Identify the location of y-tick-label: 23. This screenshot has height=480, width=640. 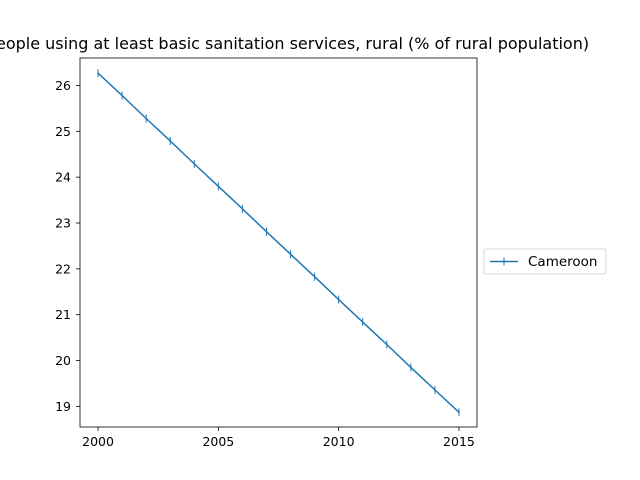
(63, 223).